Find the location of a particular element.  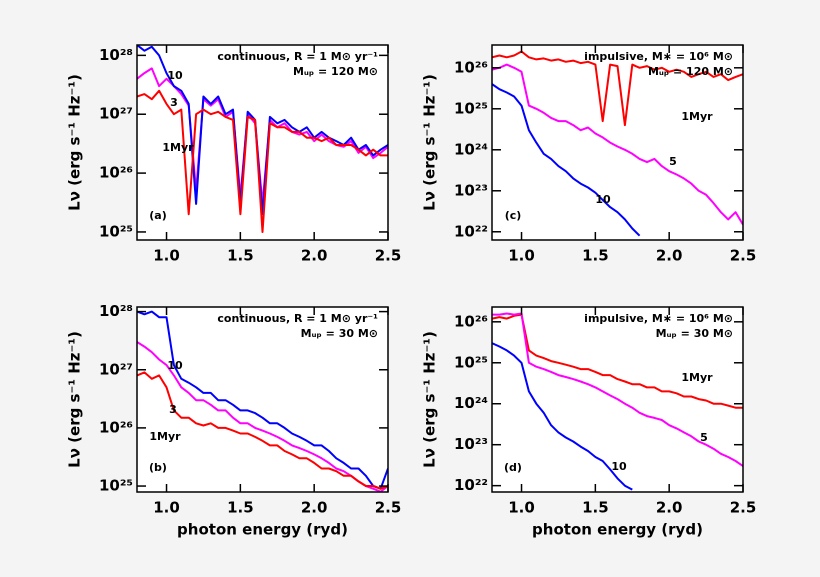

panel-label: (a) is located at coordinates (157, 215).